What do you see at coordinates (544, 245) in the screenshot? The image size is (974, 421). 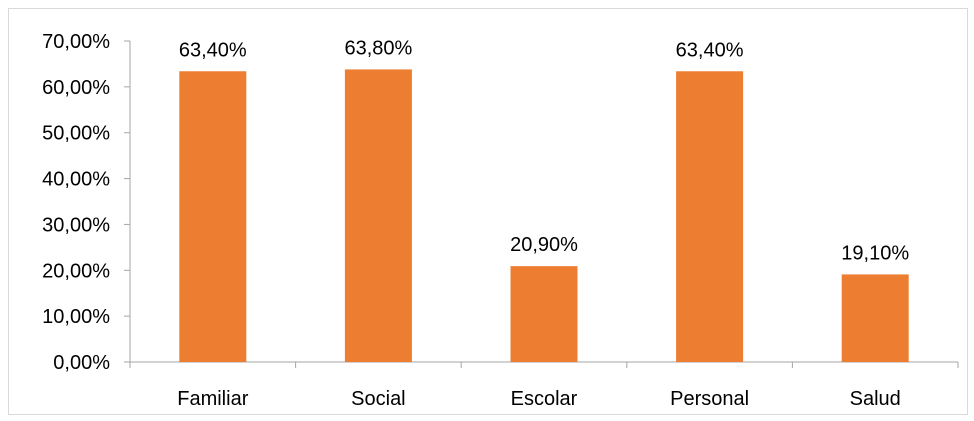 I see `data-label: 20,90%` at bounding box center [544, 245].